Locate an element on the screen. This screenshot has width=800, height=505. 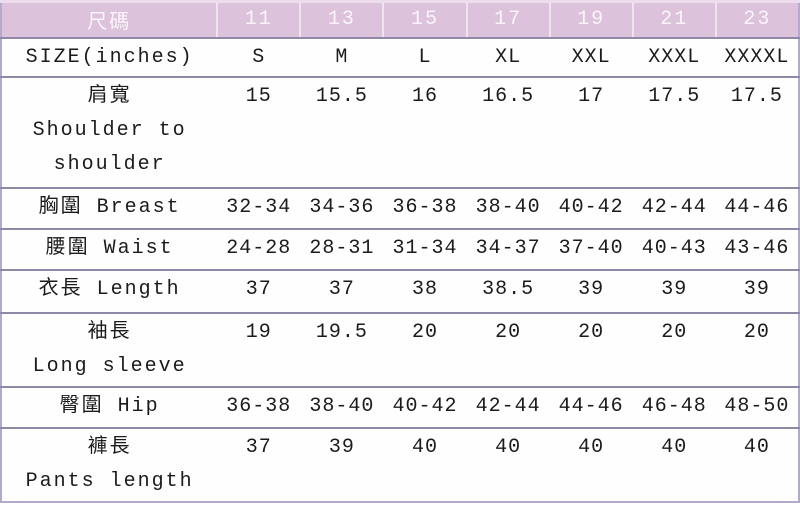
header-size-value: 19 is located at coordinates (590, 19).